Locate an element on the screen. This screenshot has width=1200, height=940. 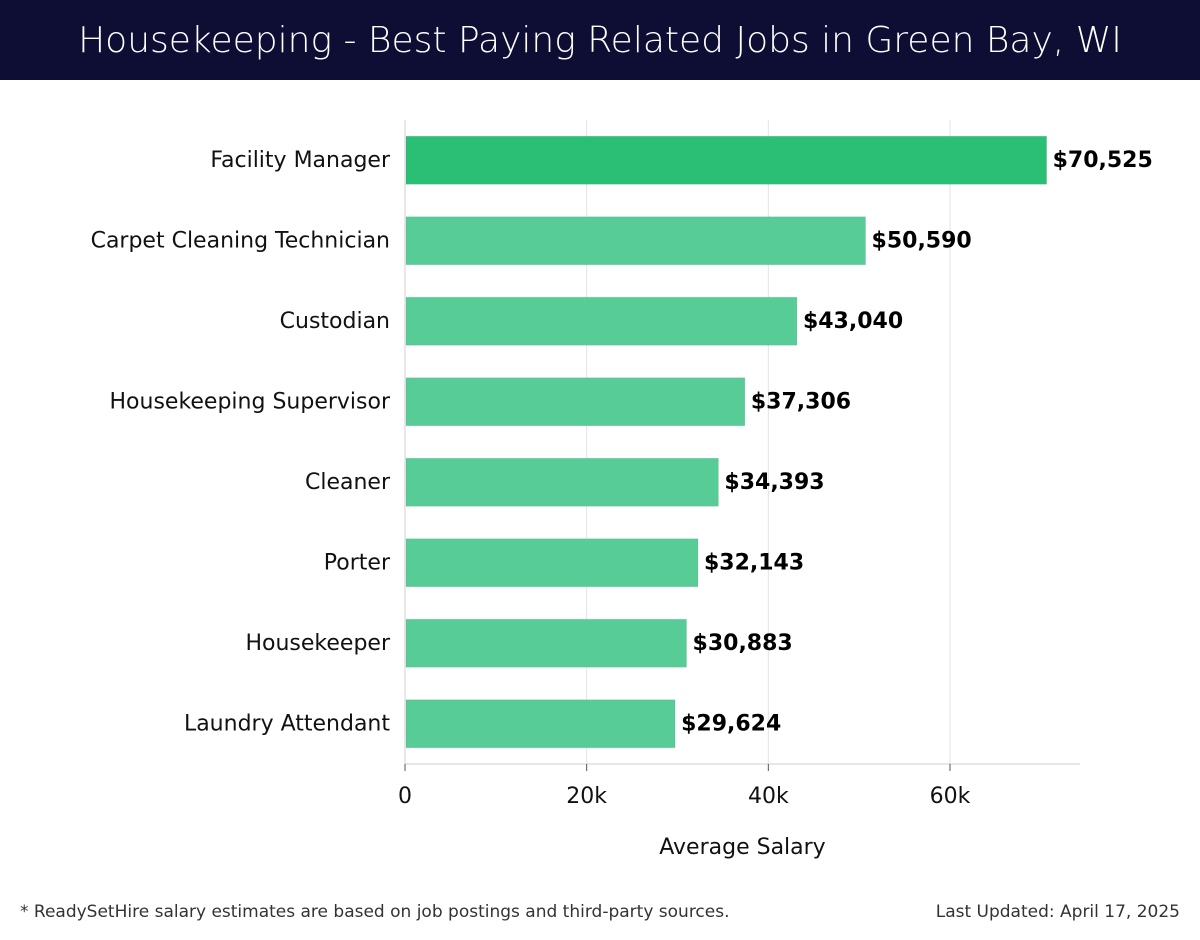
value-label: $37,306 is located at coordinates (801, 401).